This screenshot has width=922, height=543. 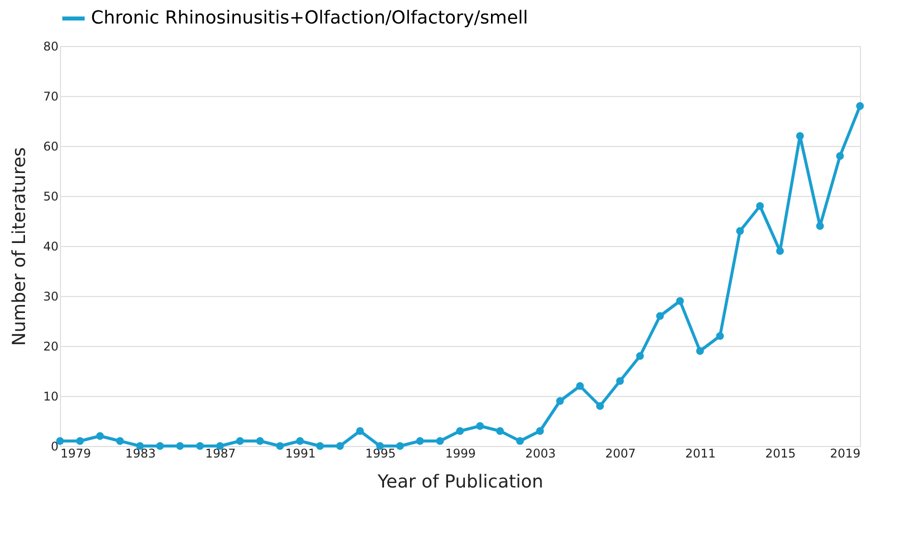 I want to click on y-tick-label: 20, so click(x=50, y=347).